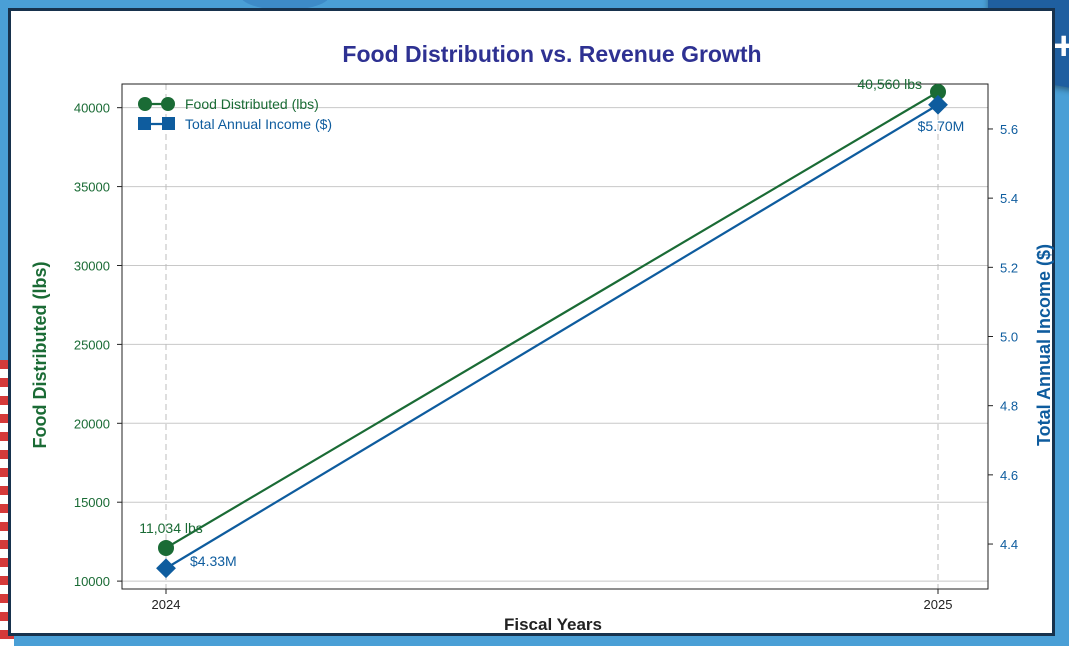  What do you see at coordinates (1060, 46) in the screenshot?
I see `plus-icon: +` at bounding box center [1060, 46].